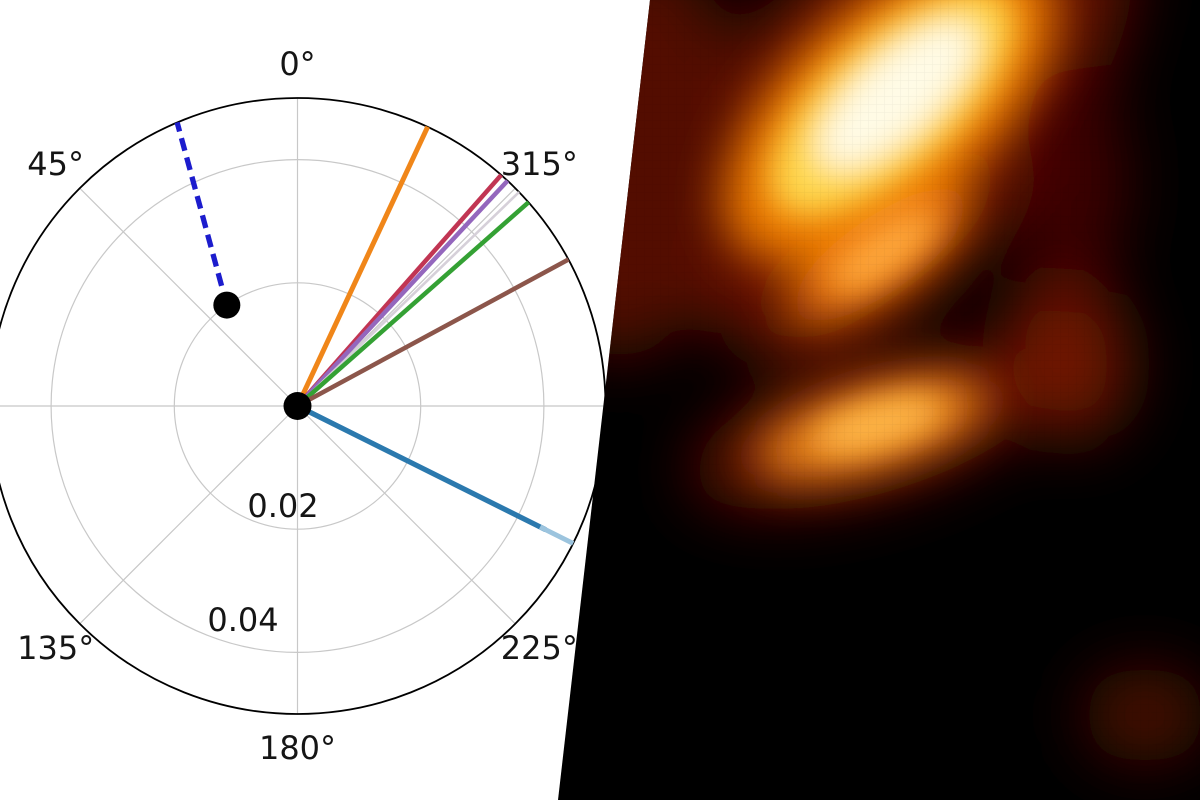  I want to click on theta-tick-label-315: 315°, so click(539, 164).